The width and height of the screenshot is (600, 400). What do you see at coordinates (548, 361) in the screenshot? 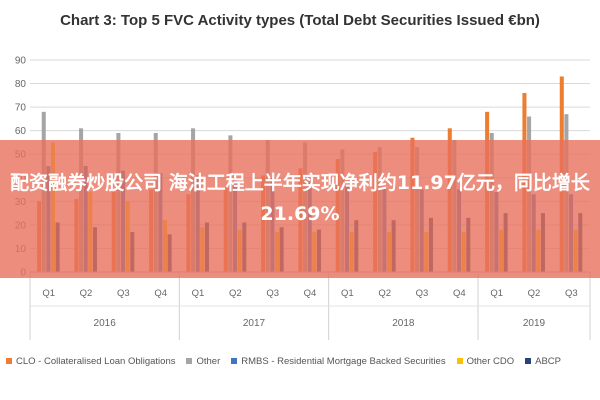
I see `legend-label: ABCP` at bounding box center [548, 361].